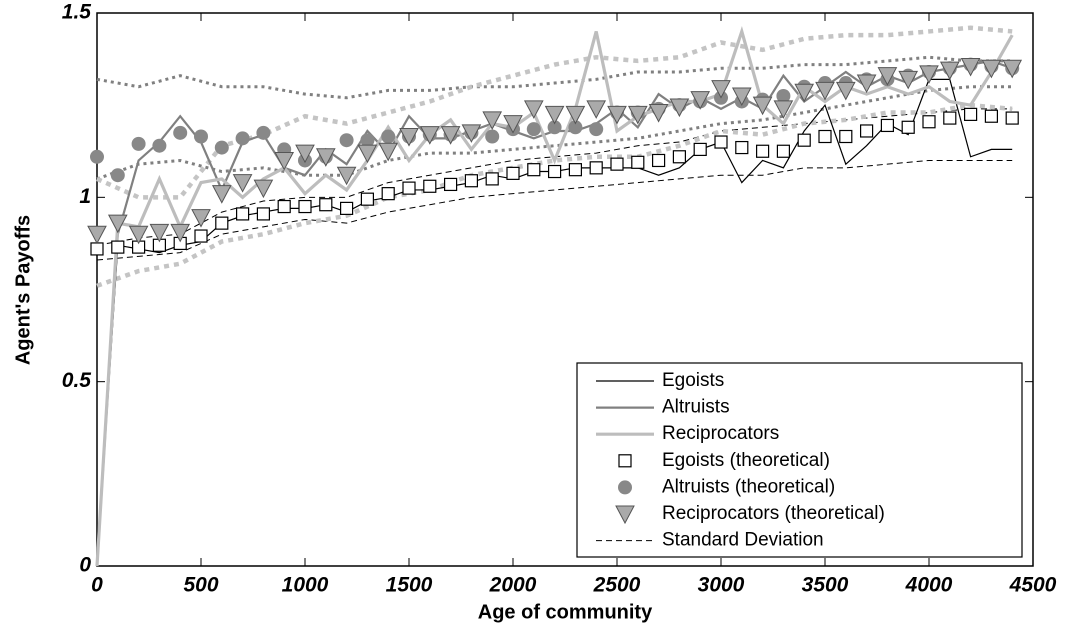 This screenshot has height=632, width=1067. I want to click on legend-label: Egoists, so click(693, 380).